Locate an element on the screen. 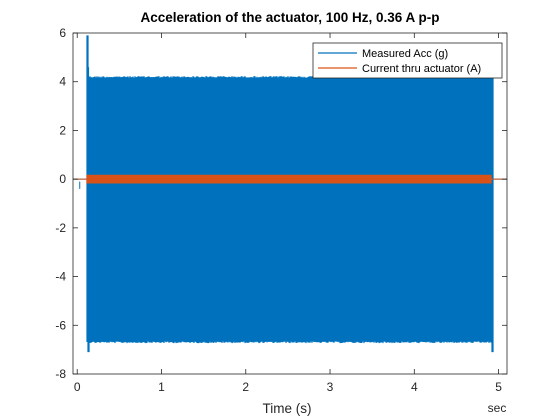 The width and height of the screenshot is (560, 420). x-axis-unit-label: sec is located at coordinates (497, 408).